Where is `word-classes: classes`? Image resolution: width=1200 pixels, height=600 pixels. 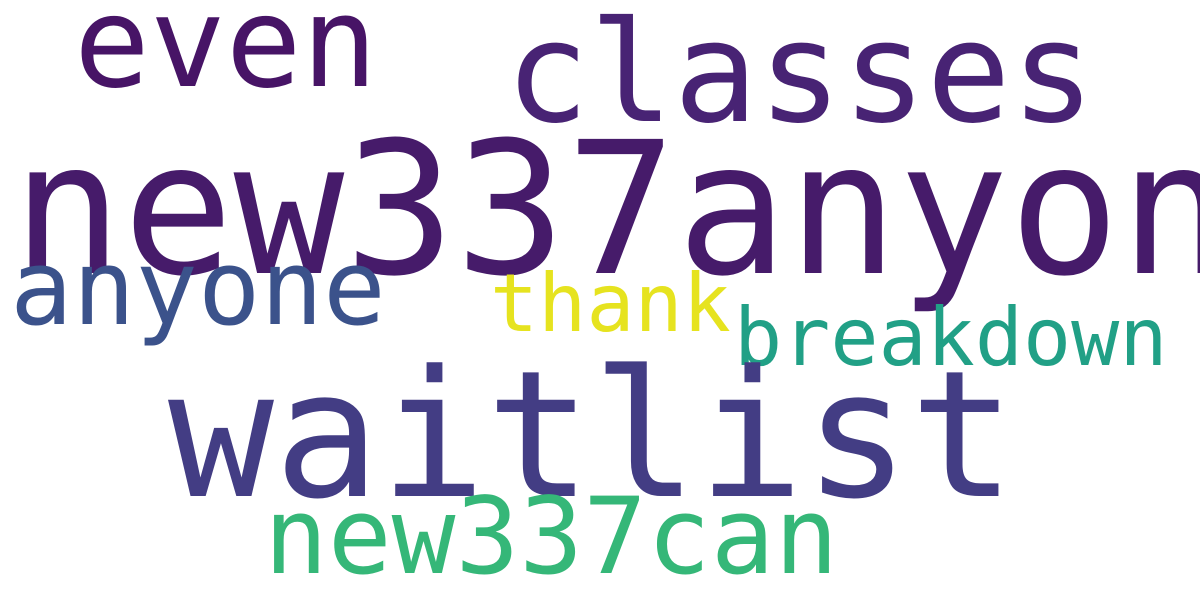 word-classes: classes is located at coordinates (800, 77).